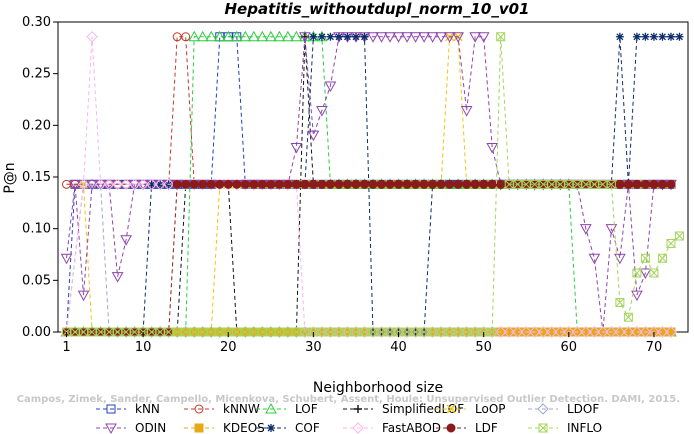 The height and width of the screenshot is (434, 694). I want to click on x-axis: 1 10 20 30 40 50 60 70, so click(362, 343).